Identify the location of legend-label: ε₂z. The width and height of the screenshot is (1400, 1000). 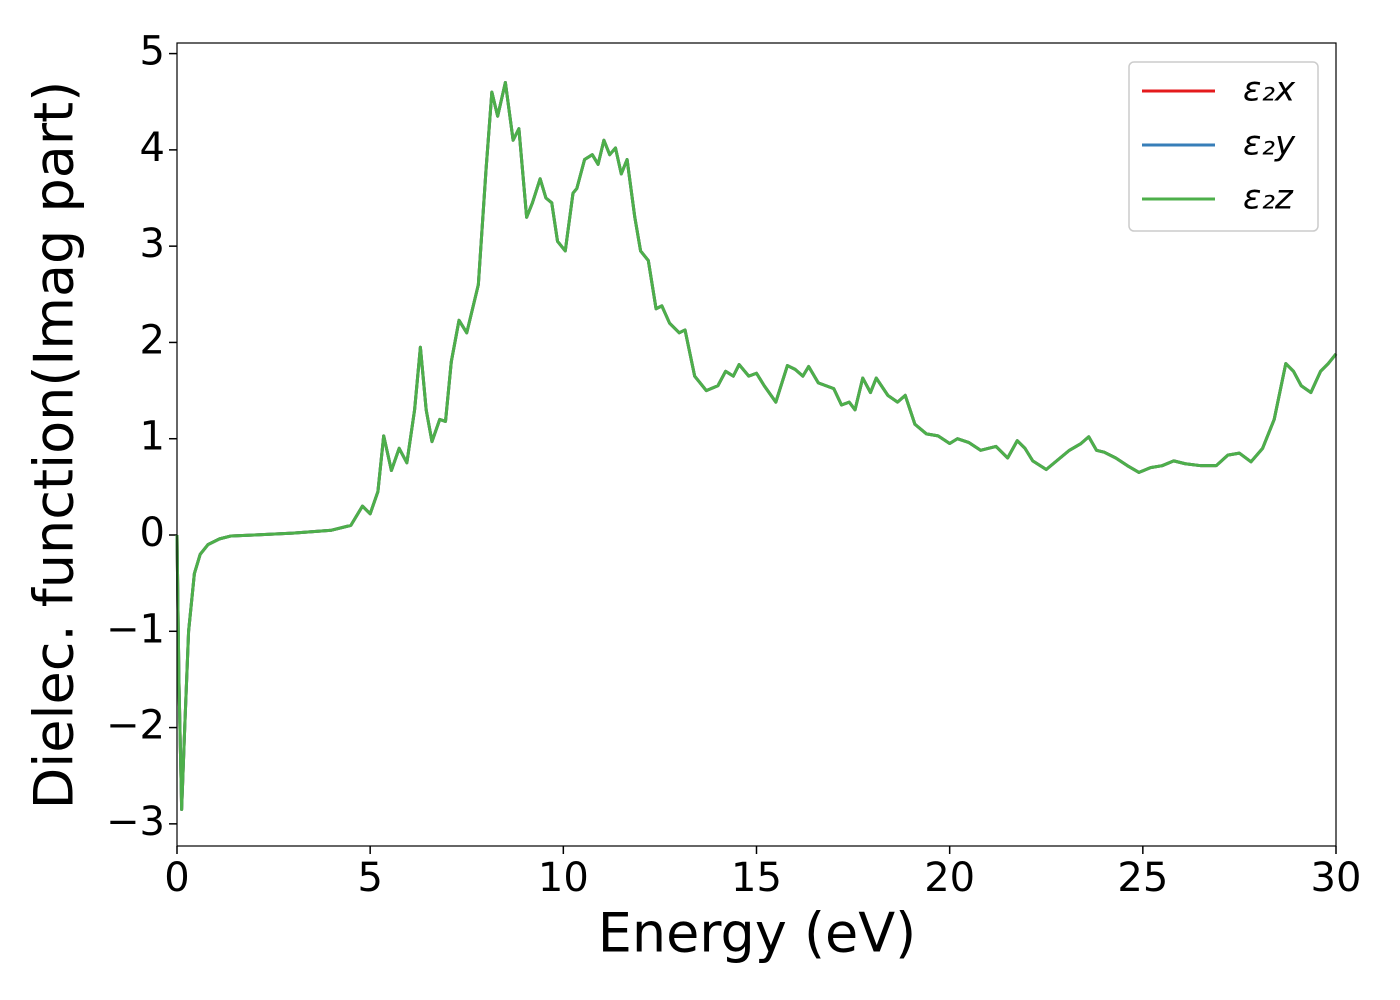
(1268, 198).